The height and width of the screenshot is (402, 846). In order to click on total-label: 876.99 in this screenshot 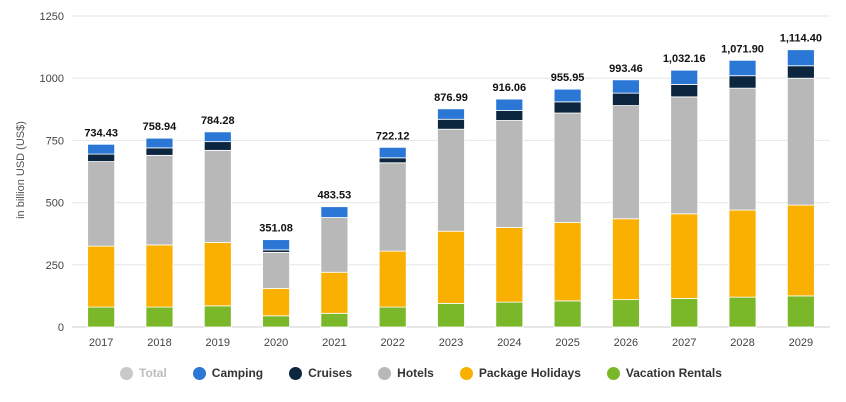, I will do `click(451, 98)`.